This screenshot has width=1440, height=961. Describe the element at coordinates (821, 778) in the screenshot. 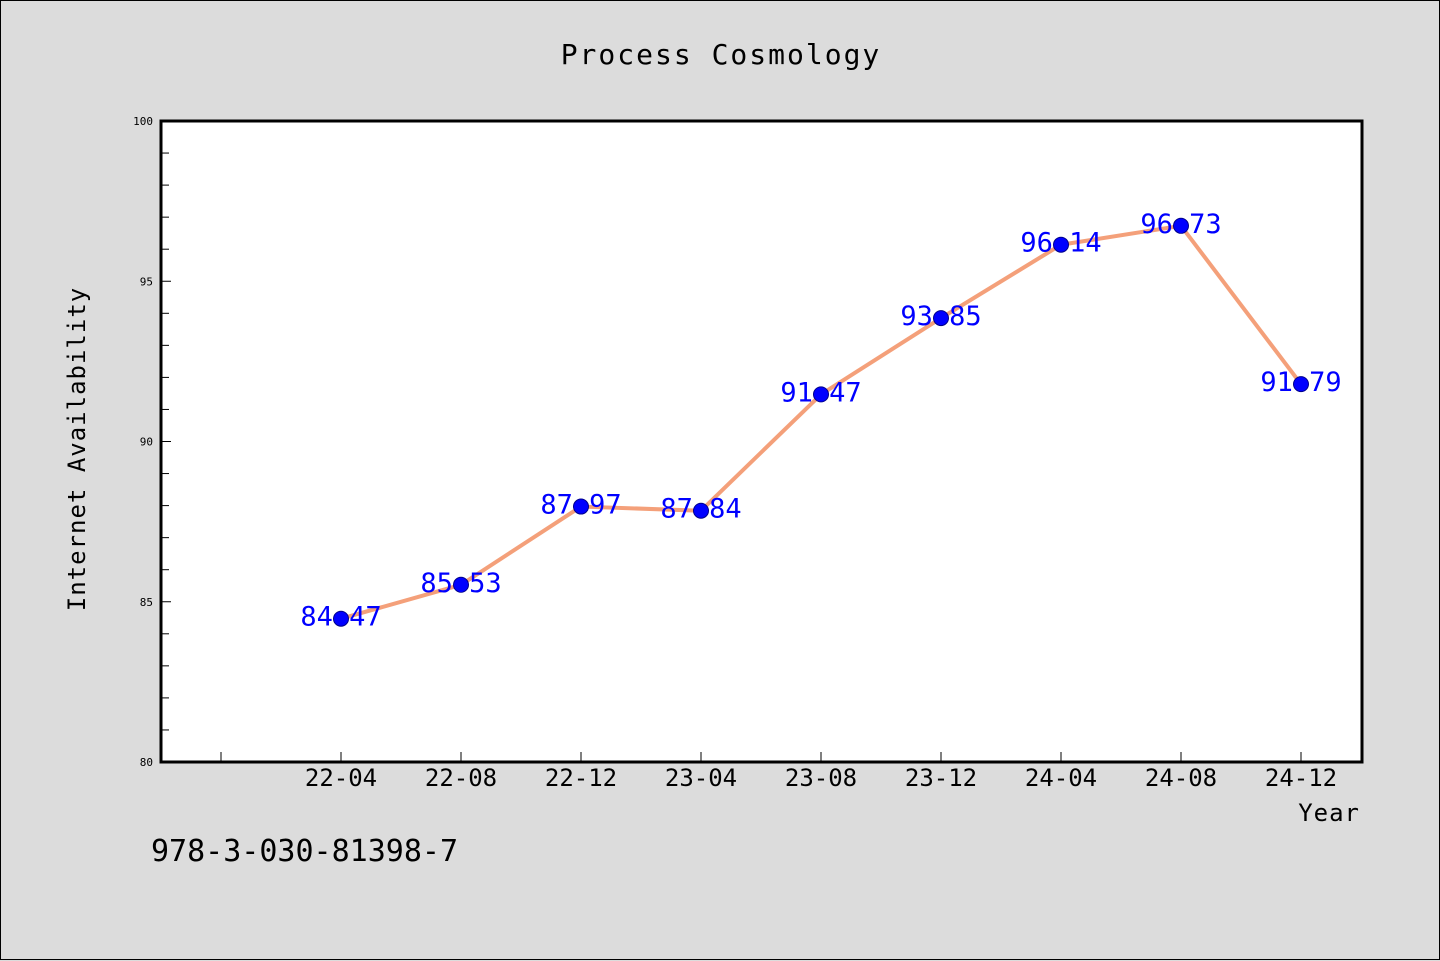

I see `x-tick-label: 23-08` at that location.